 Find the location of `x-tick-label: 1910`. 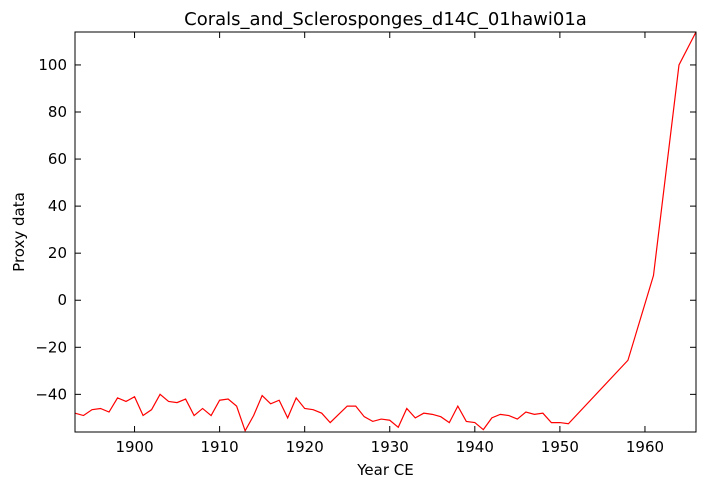

x-tick-label: 1910 is located at coordinates (220, 447).